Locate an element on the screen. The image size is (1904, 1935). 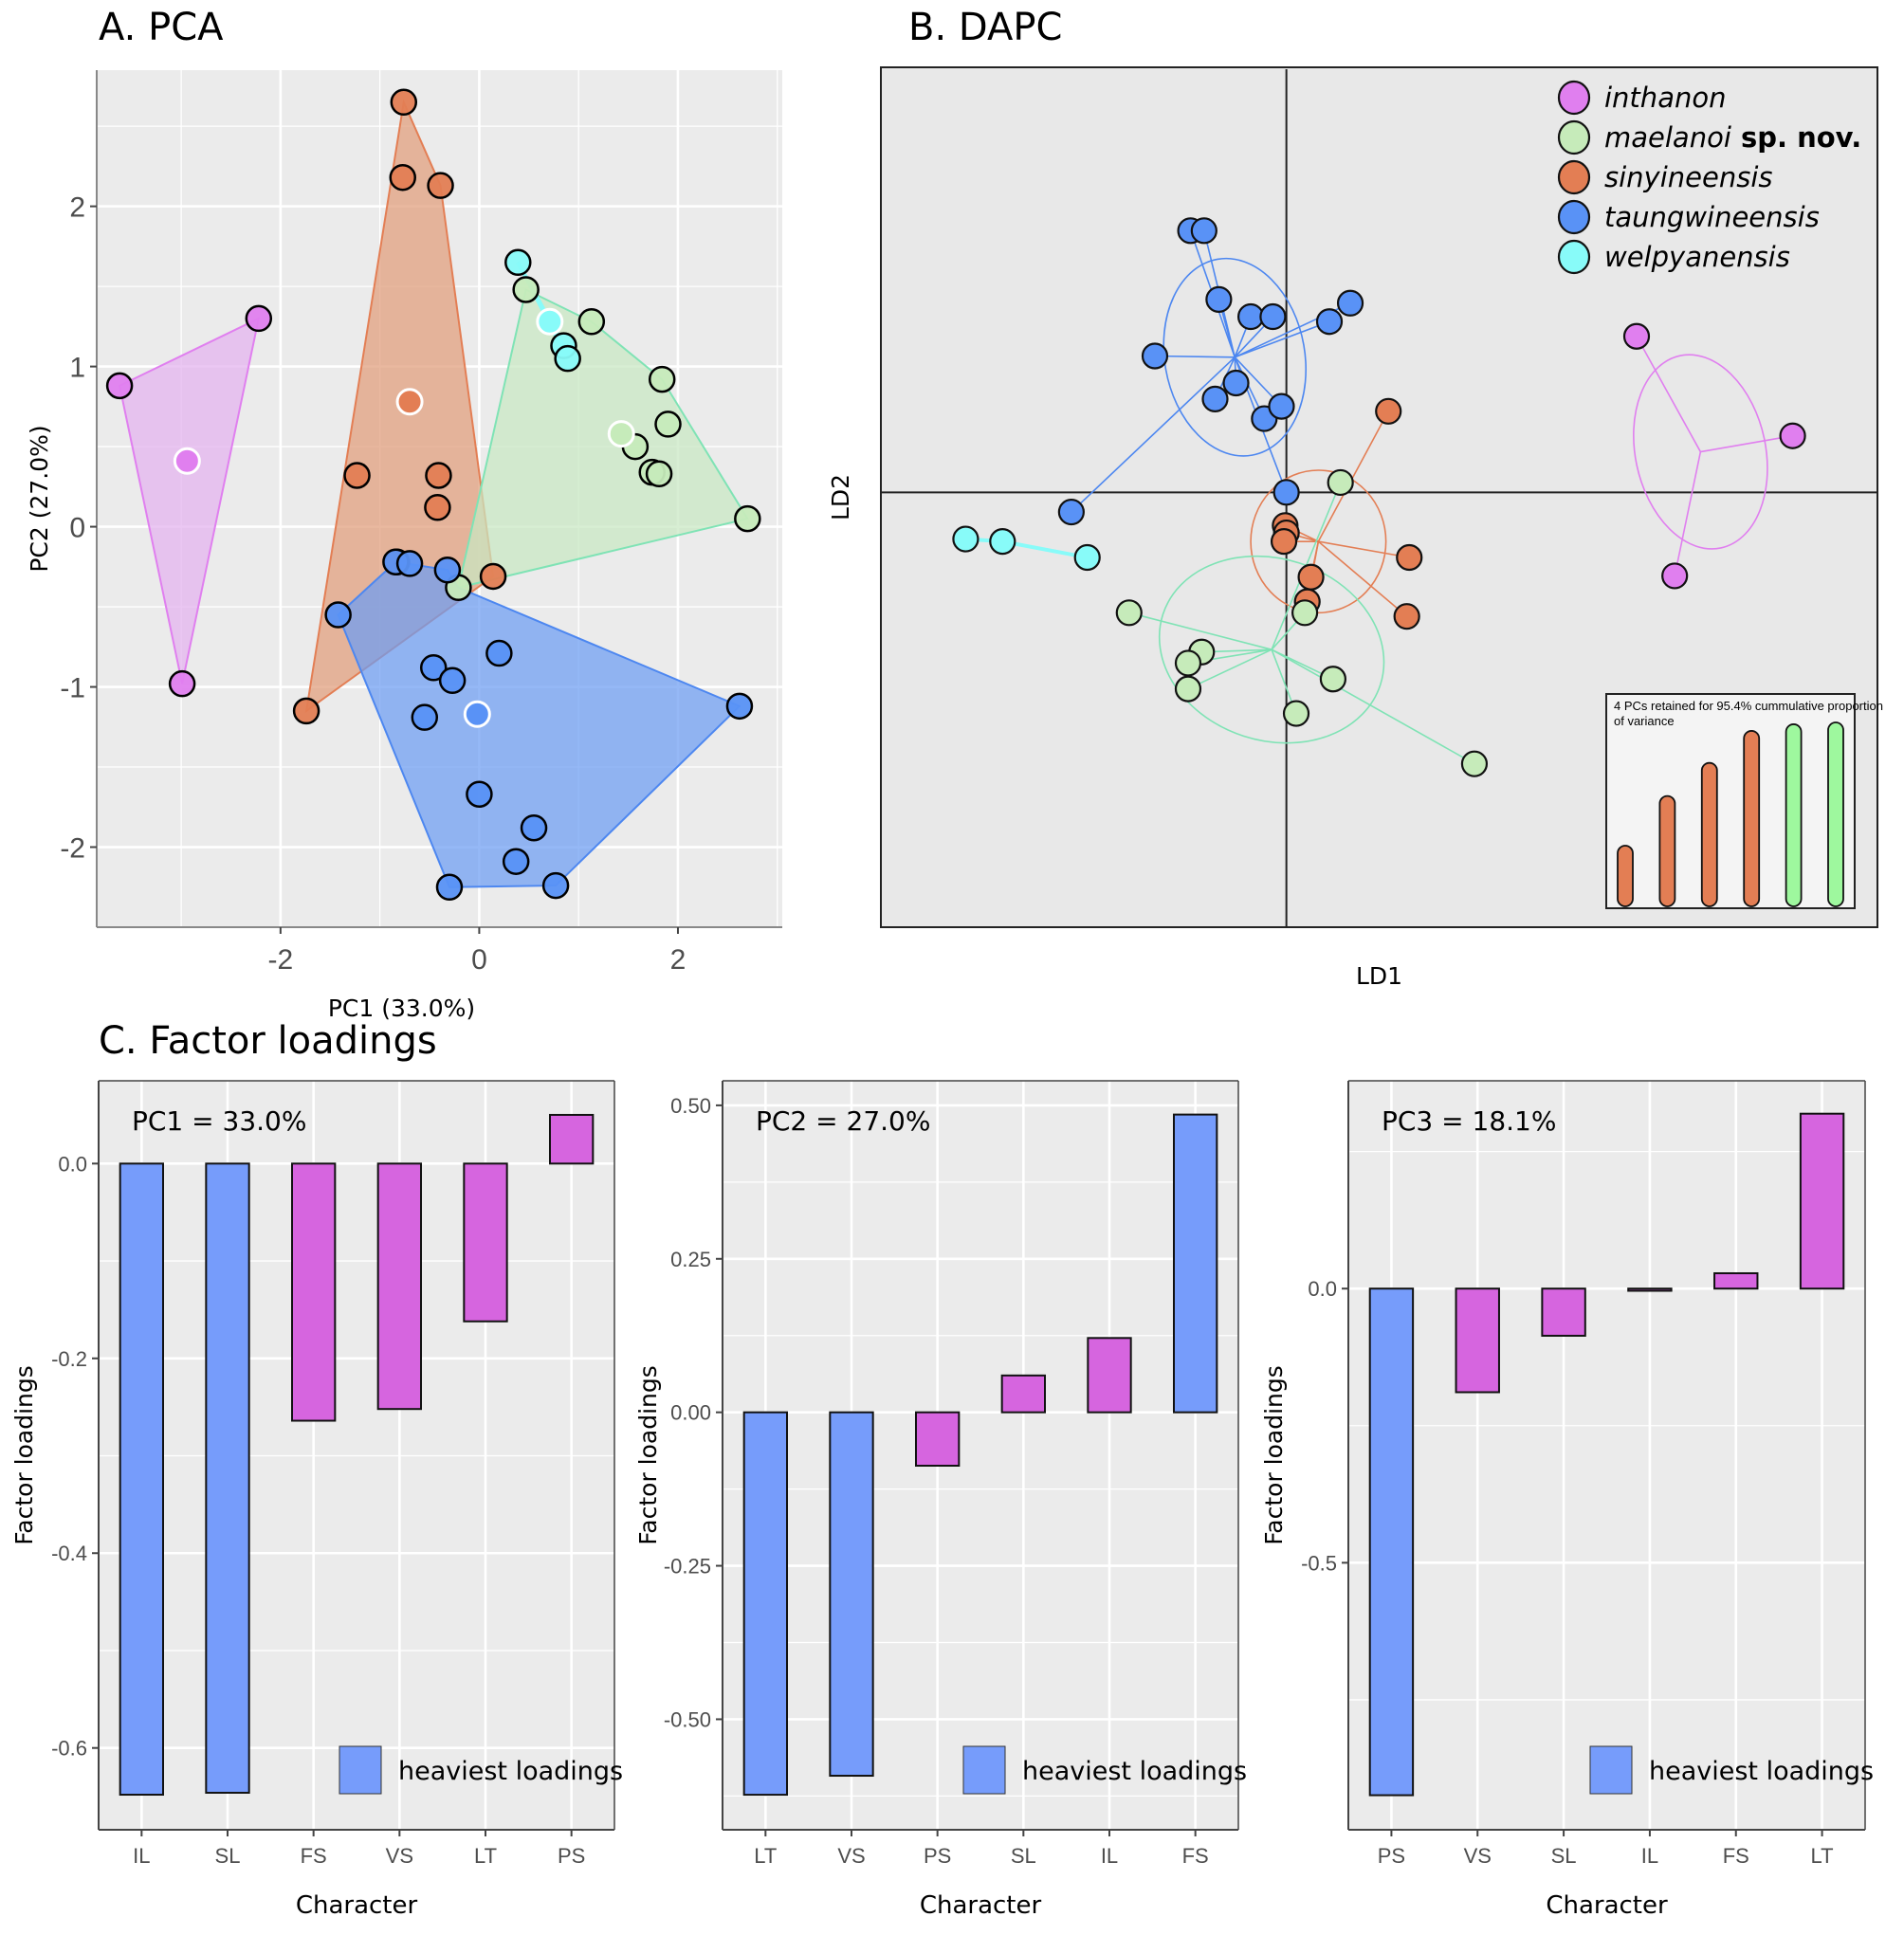
y-tick-label: 2 is located at coordinates (77, 208).